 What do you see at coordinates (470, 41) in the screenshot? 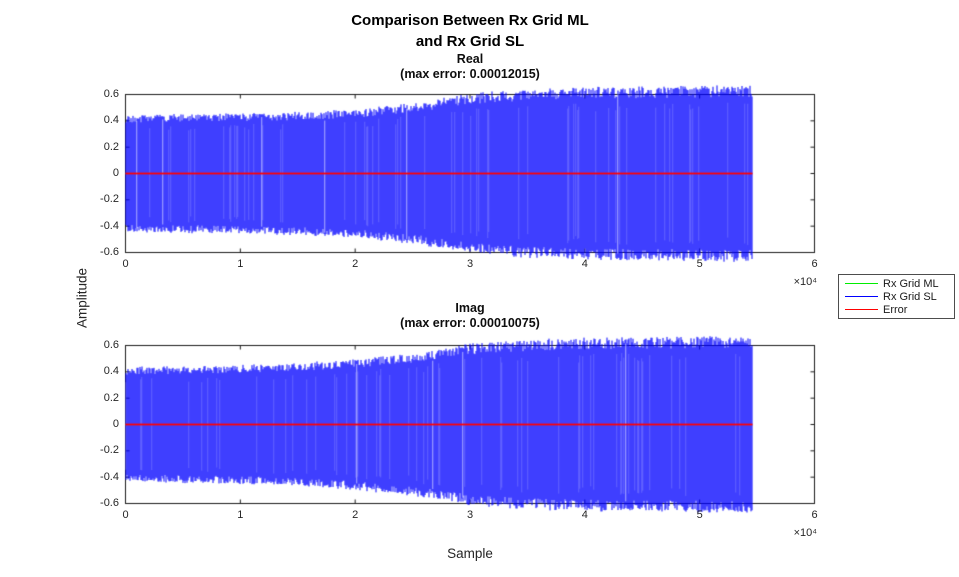
I see `figure-title-line2: and Rx Grid SL` at bounding box center [470, 41].